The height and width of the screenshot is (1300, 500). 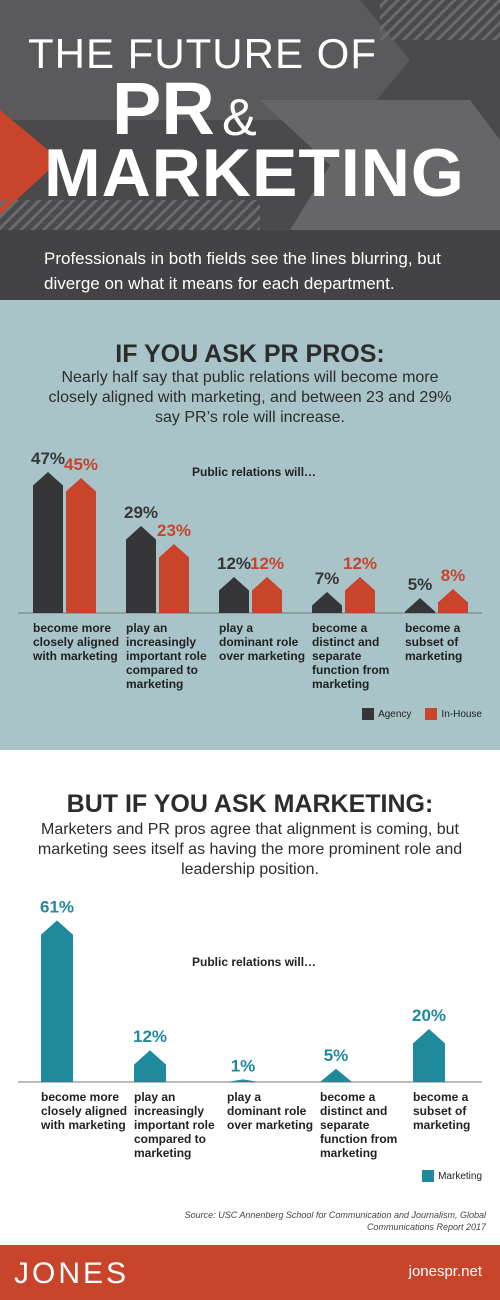 I want to click on value-label: 61%, so click(x=57, y=906).